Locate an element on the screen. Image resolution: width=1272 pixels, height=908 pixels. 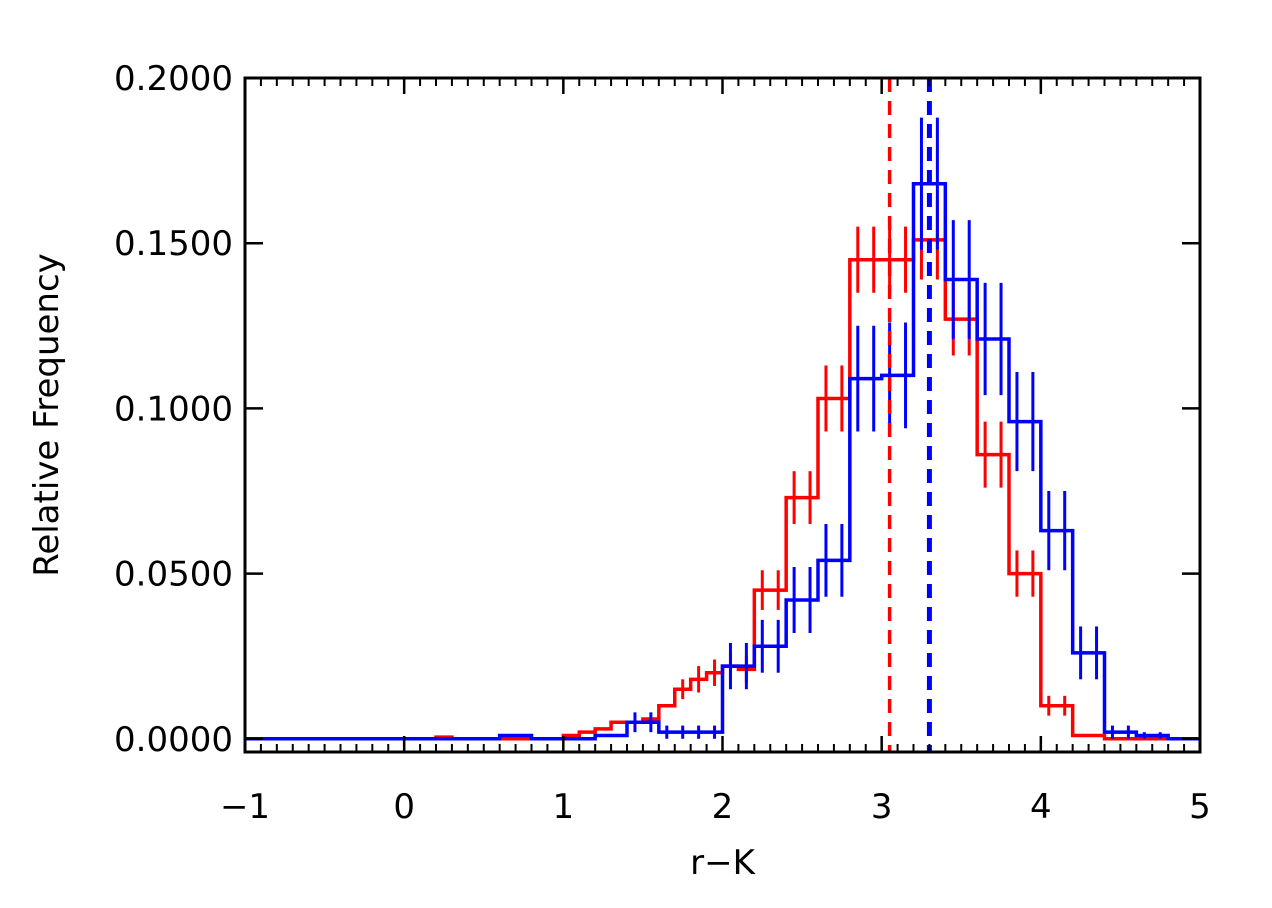
median-lines is located at coordinates (909, 415).